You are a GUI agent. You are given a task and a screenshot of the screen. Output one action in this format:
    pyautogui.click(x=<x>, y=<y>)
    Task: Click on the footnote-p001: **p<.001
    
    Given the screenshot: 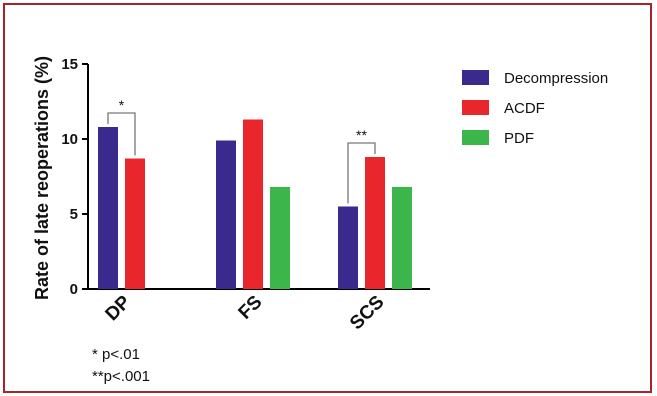 What is the action you would take?
    pyautogui.click(x=121, y=376)
    